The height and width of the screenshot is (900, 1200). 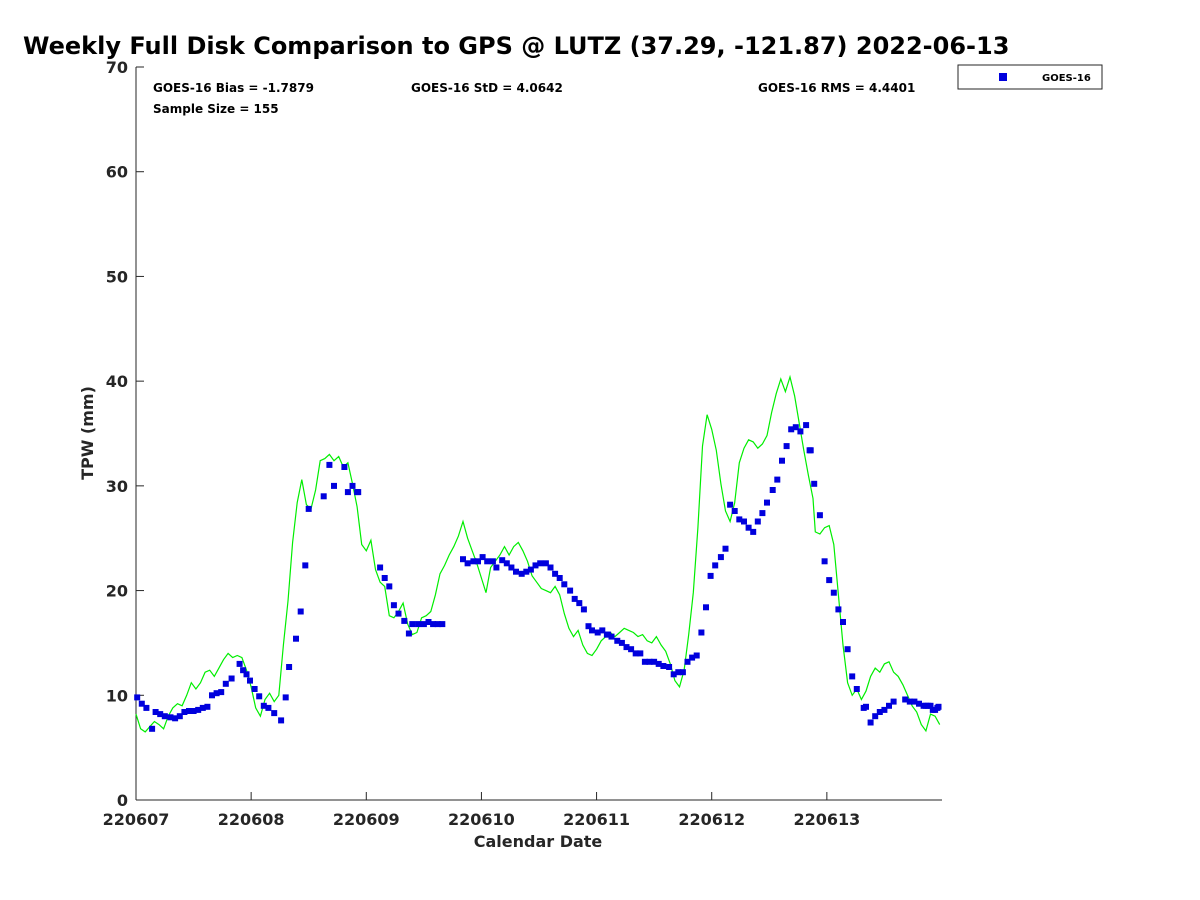 I want to click on stat-sample-size: Sample Size = 155, so click(x=216, y=109).